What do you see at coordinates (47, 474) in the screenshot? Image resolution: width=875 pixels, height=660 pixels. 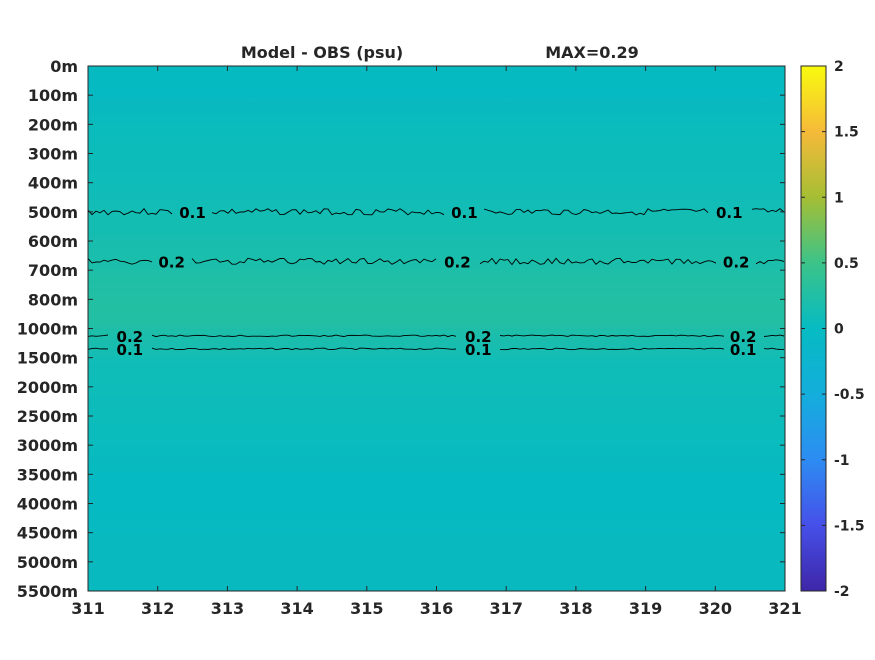 I see `y-tick-label: 3500m` at bounding box center [47, 474].